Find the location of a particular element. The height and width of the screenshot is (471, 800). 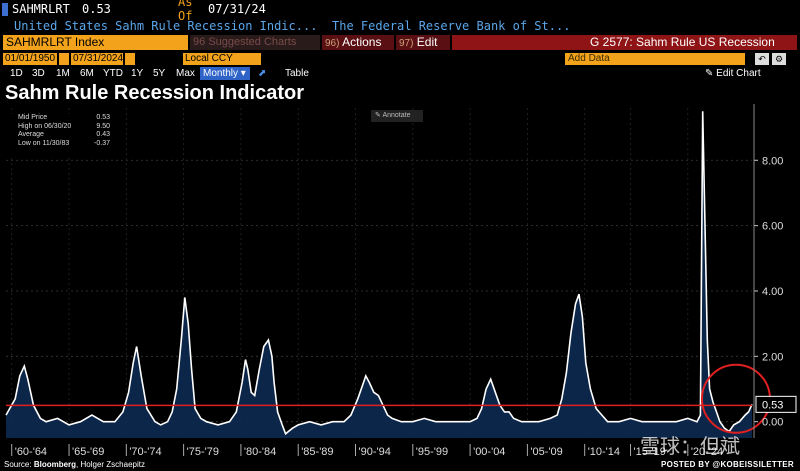

edit-chart-button: ✎ Edit Chart is located at coordinates (733, 73).